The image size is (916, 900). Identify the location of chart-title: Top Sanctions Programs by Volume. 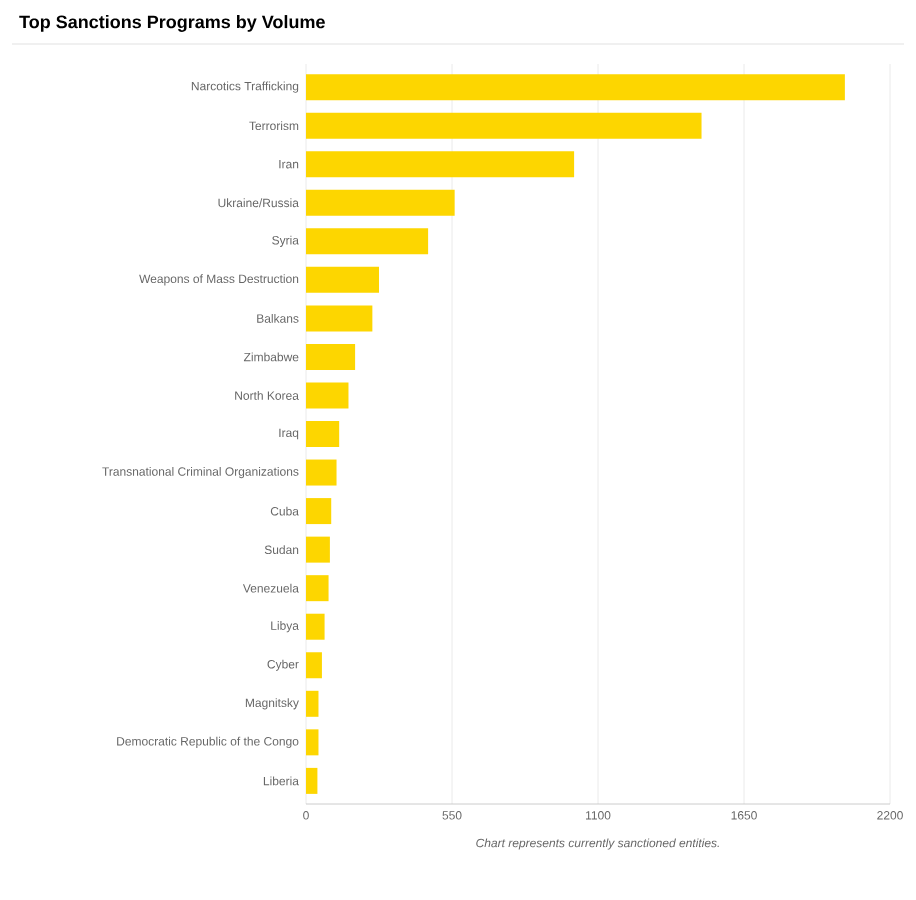
(172, 23).